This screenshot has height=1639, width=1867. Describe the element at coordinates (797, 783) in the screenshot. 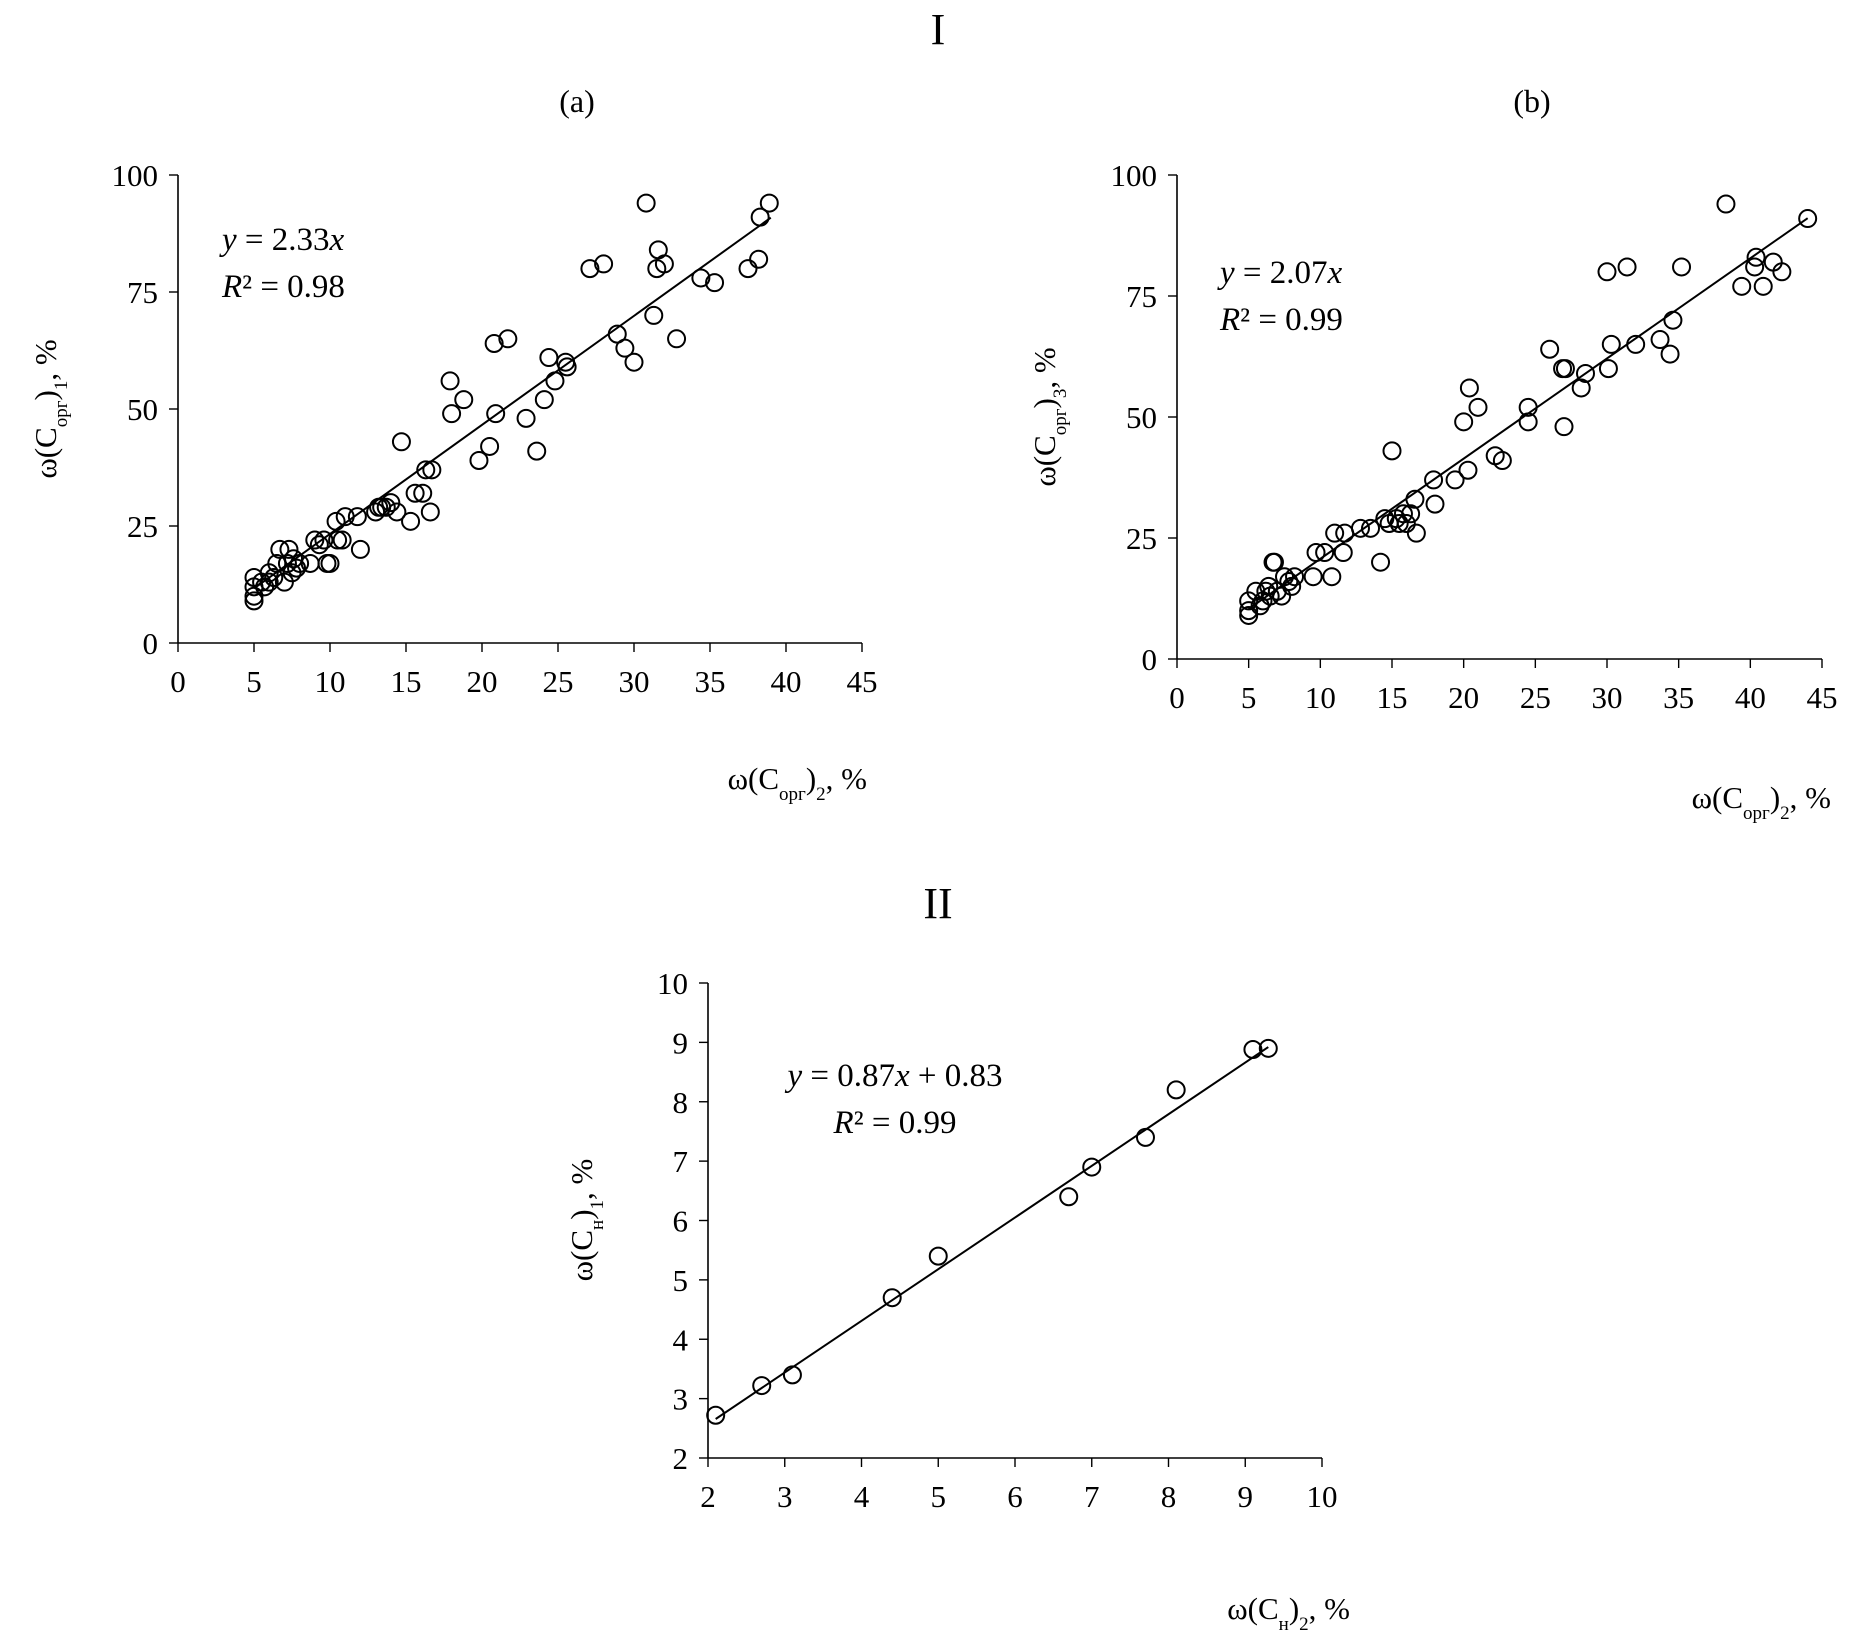

I see `x-axis-title: ω(Cорг)2, %` at that location.